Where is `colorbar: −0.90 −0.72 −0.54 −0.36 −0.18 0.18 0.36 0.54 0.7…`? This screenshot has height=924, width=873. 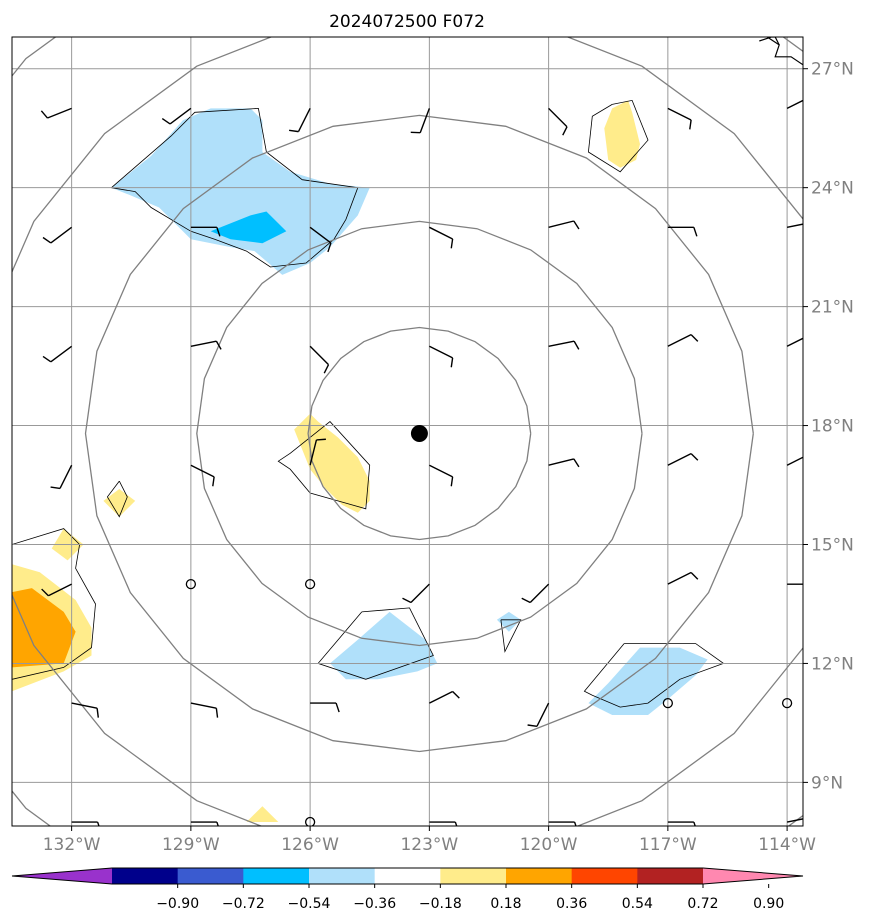
colorbar: −0.90 −0.72 −0.54 −0.36 −0.18 0.18 0.36 0.54 0.7… is located at coordinates (407, 889).